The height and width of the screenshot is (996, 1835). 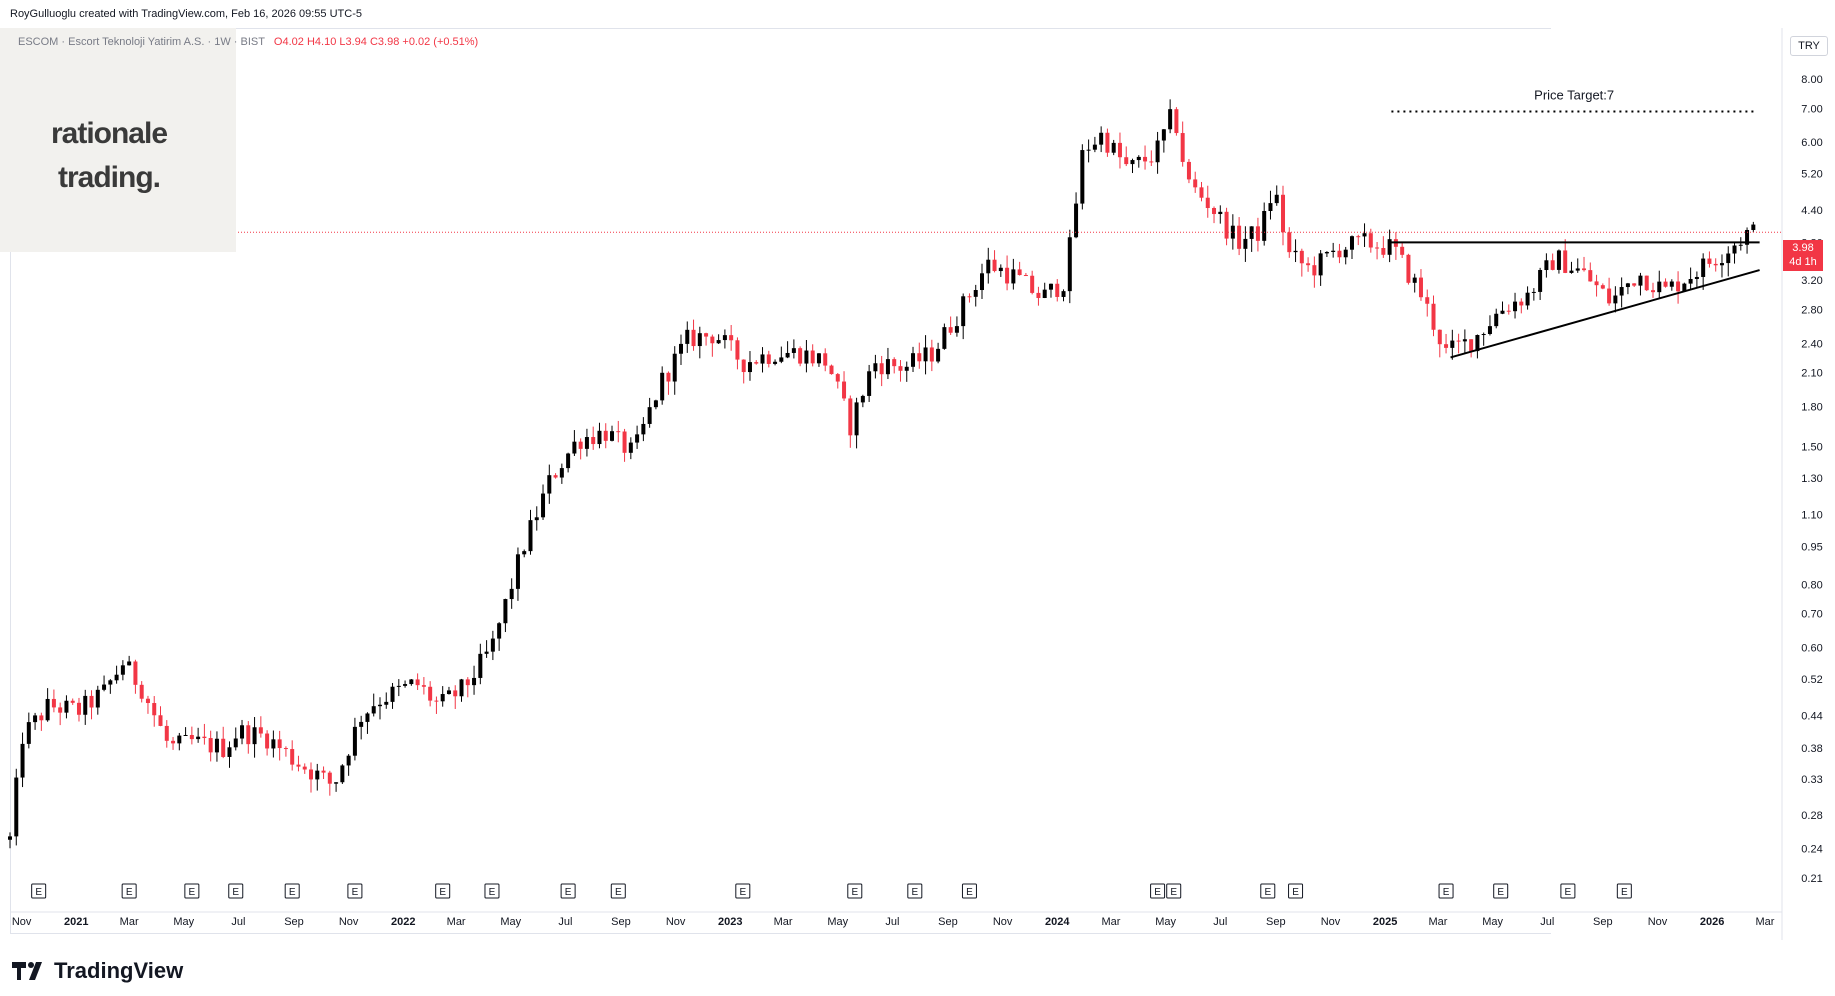 What do you see at coordinates (1811, 407) in the screenshot?
I see `price-tick-label: 1.80` at bounding box center [1811, 407].